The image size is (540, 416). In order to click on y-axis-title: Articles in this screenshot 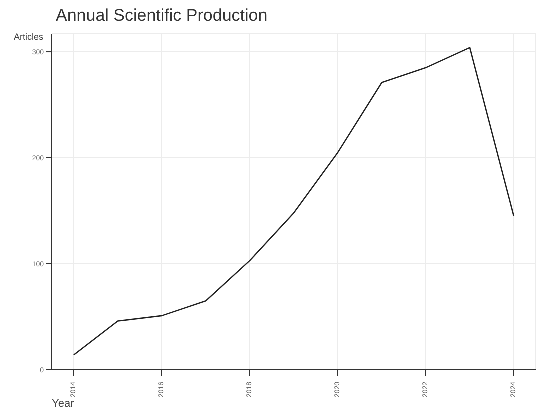, I will do `click(29, 37)`.